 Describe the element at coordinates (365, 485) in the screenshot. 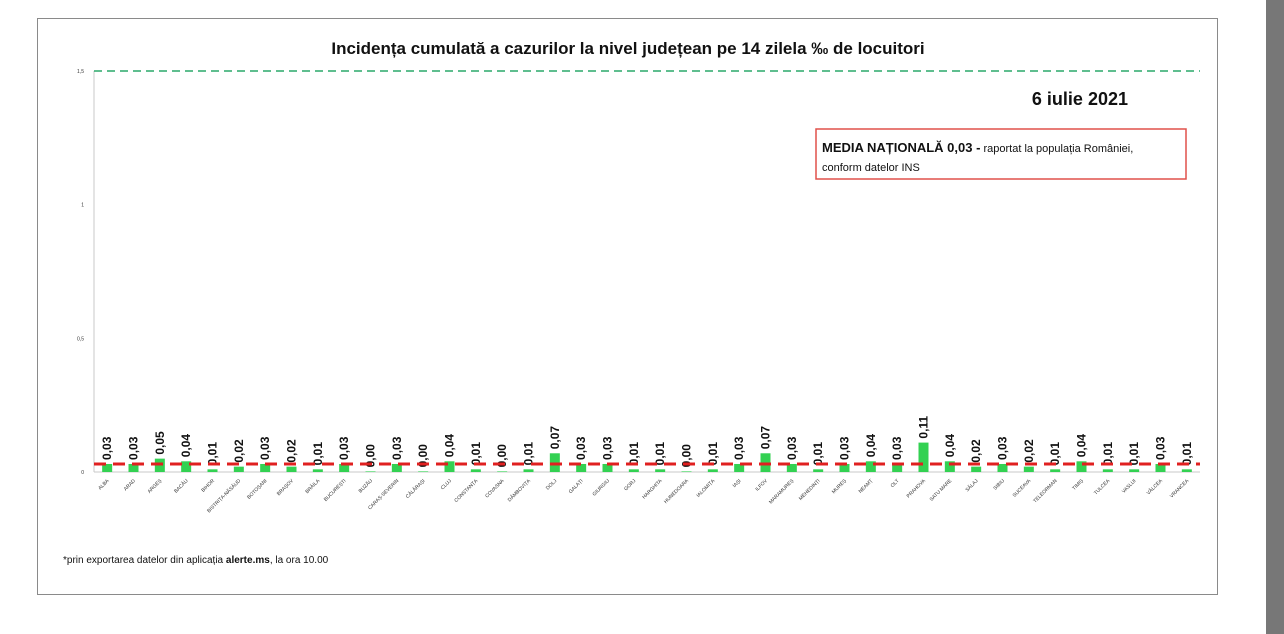

I see `x-tick-label: BUZĂU` at that location.